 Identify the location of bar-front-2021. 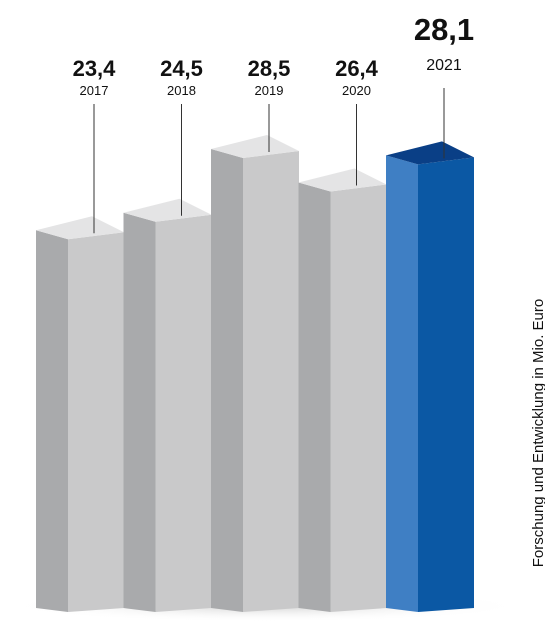
(446, 384).